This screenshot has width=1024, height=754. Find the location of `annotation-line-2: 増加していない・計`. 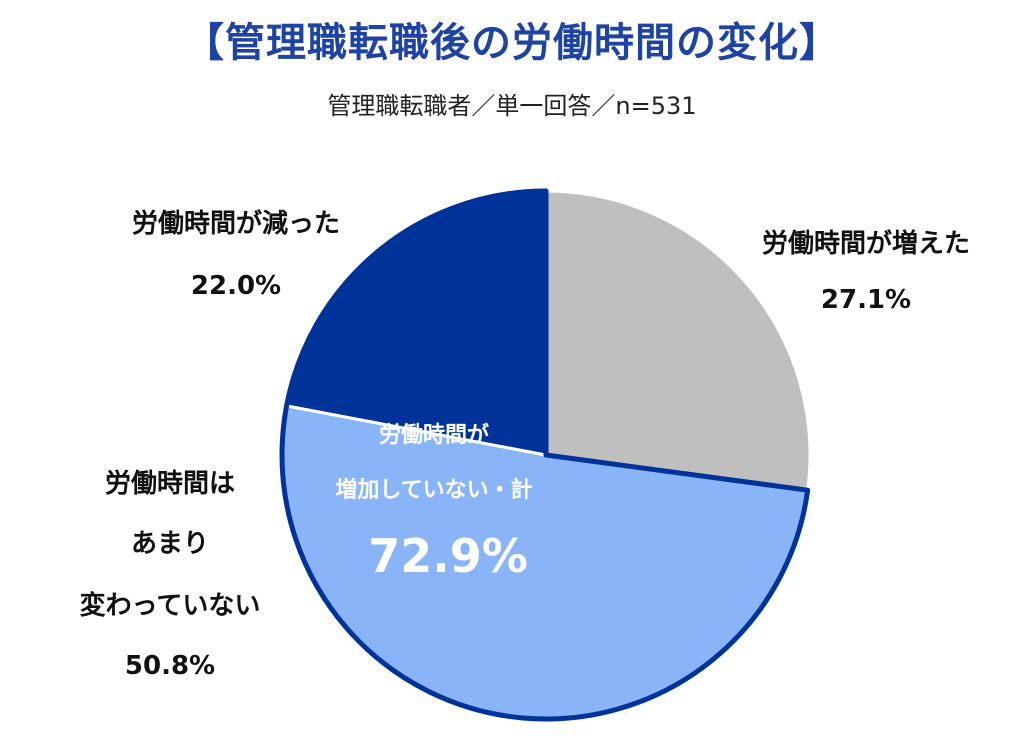

annotation-line-2: 増加していない・計 is located at coordinates (433, 490).